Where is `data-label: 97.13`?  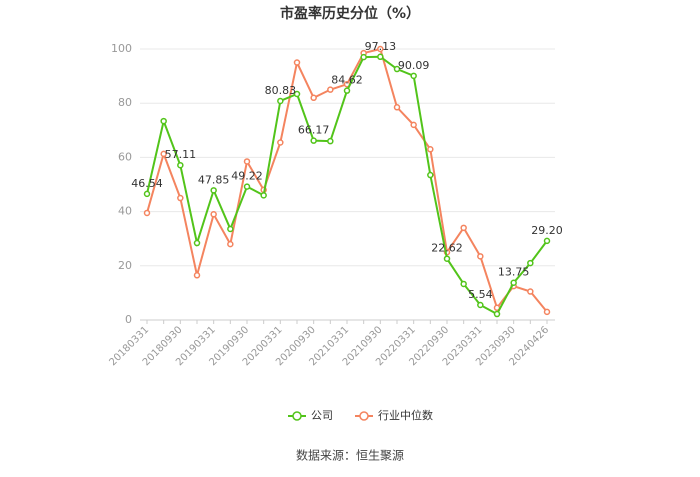
data-label: 97.13 is located at coordinates (381, 46).